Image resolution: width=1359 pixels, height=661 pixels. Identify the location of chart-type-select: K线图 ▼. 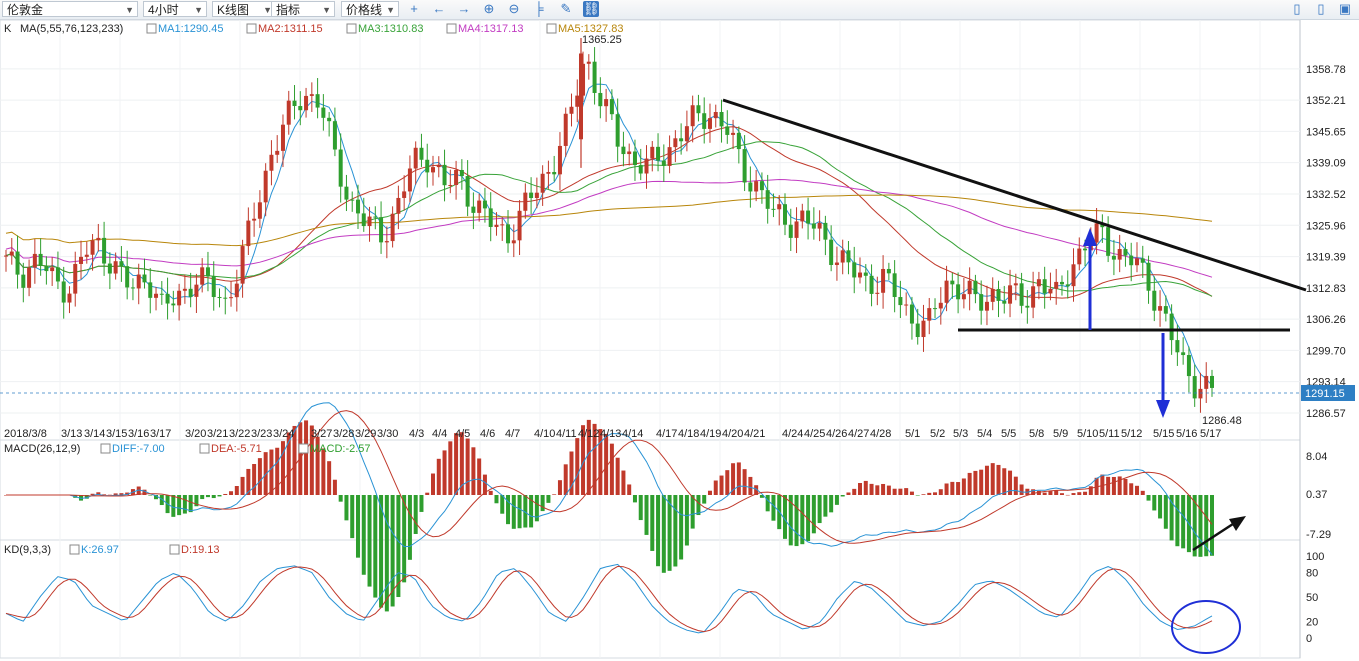
(244, 9).